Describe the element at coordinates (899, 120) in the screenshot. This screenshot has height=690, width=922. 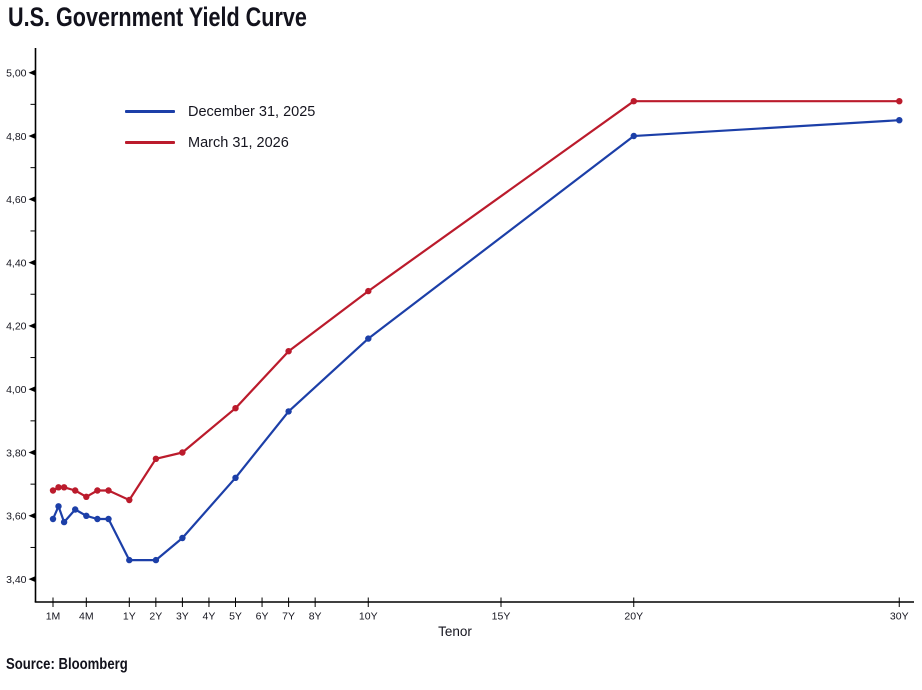
I see `data-point-dec-2025-30Y` at that location.